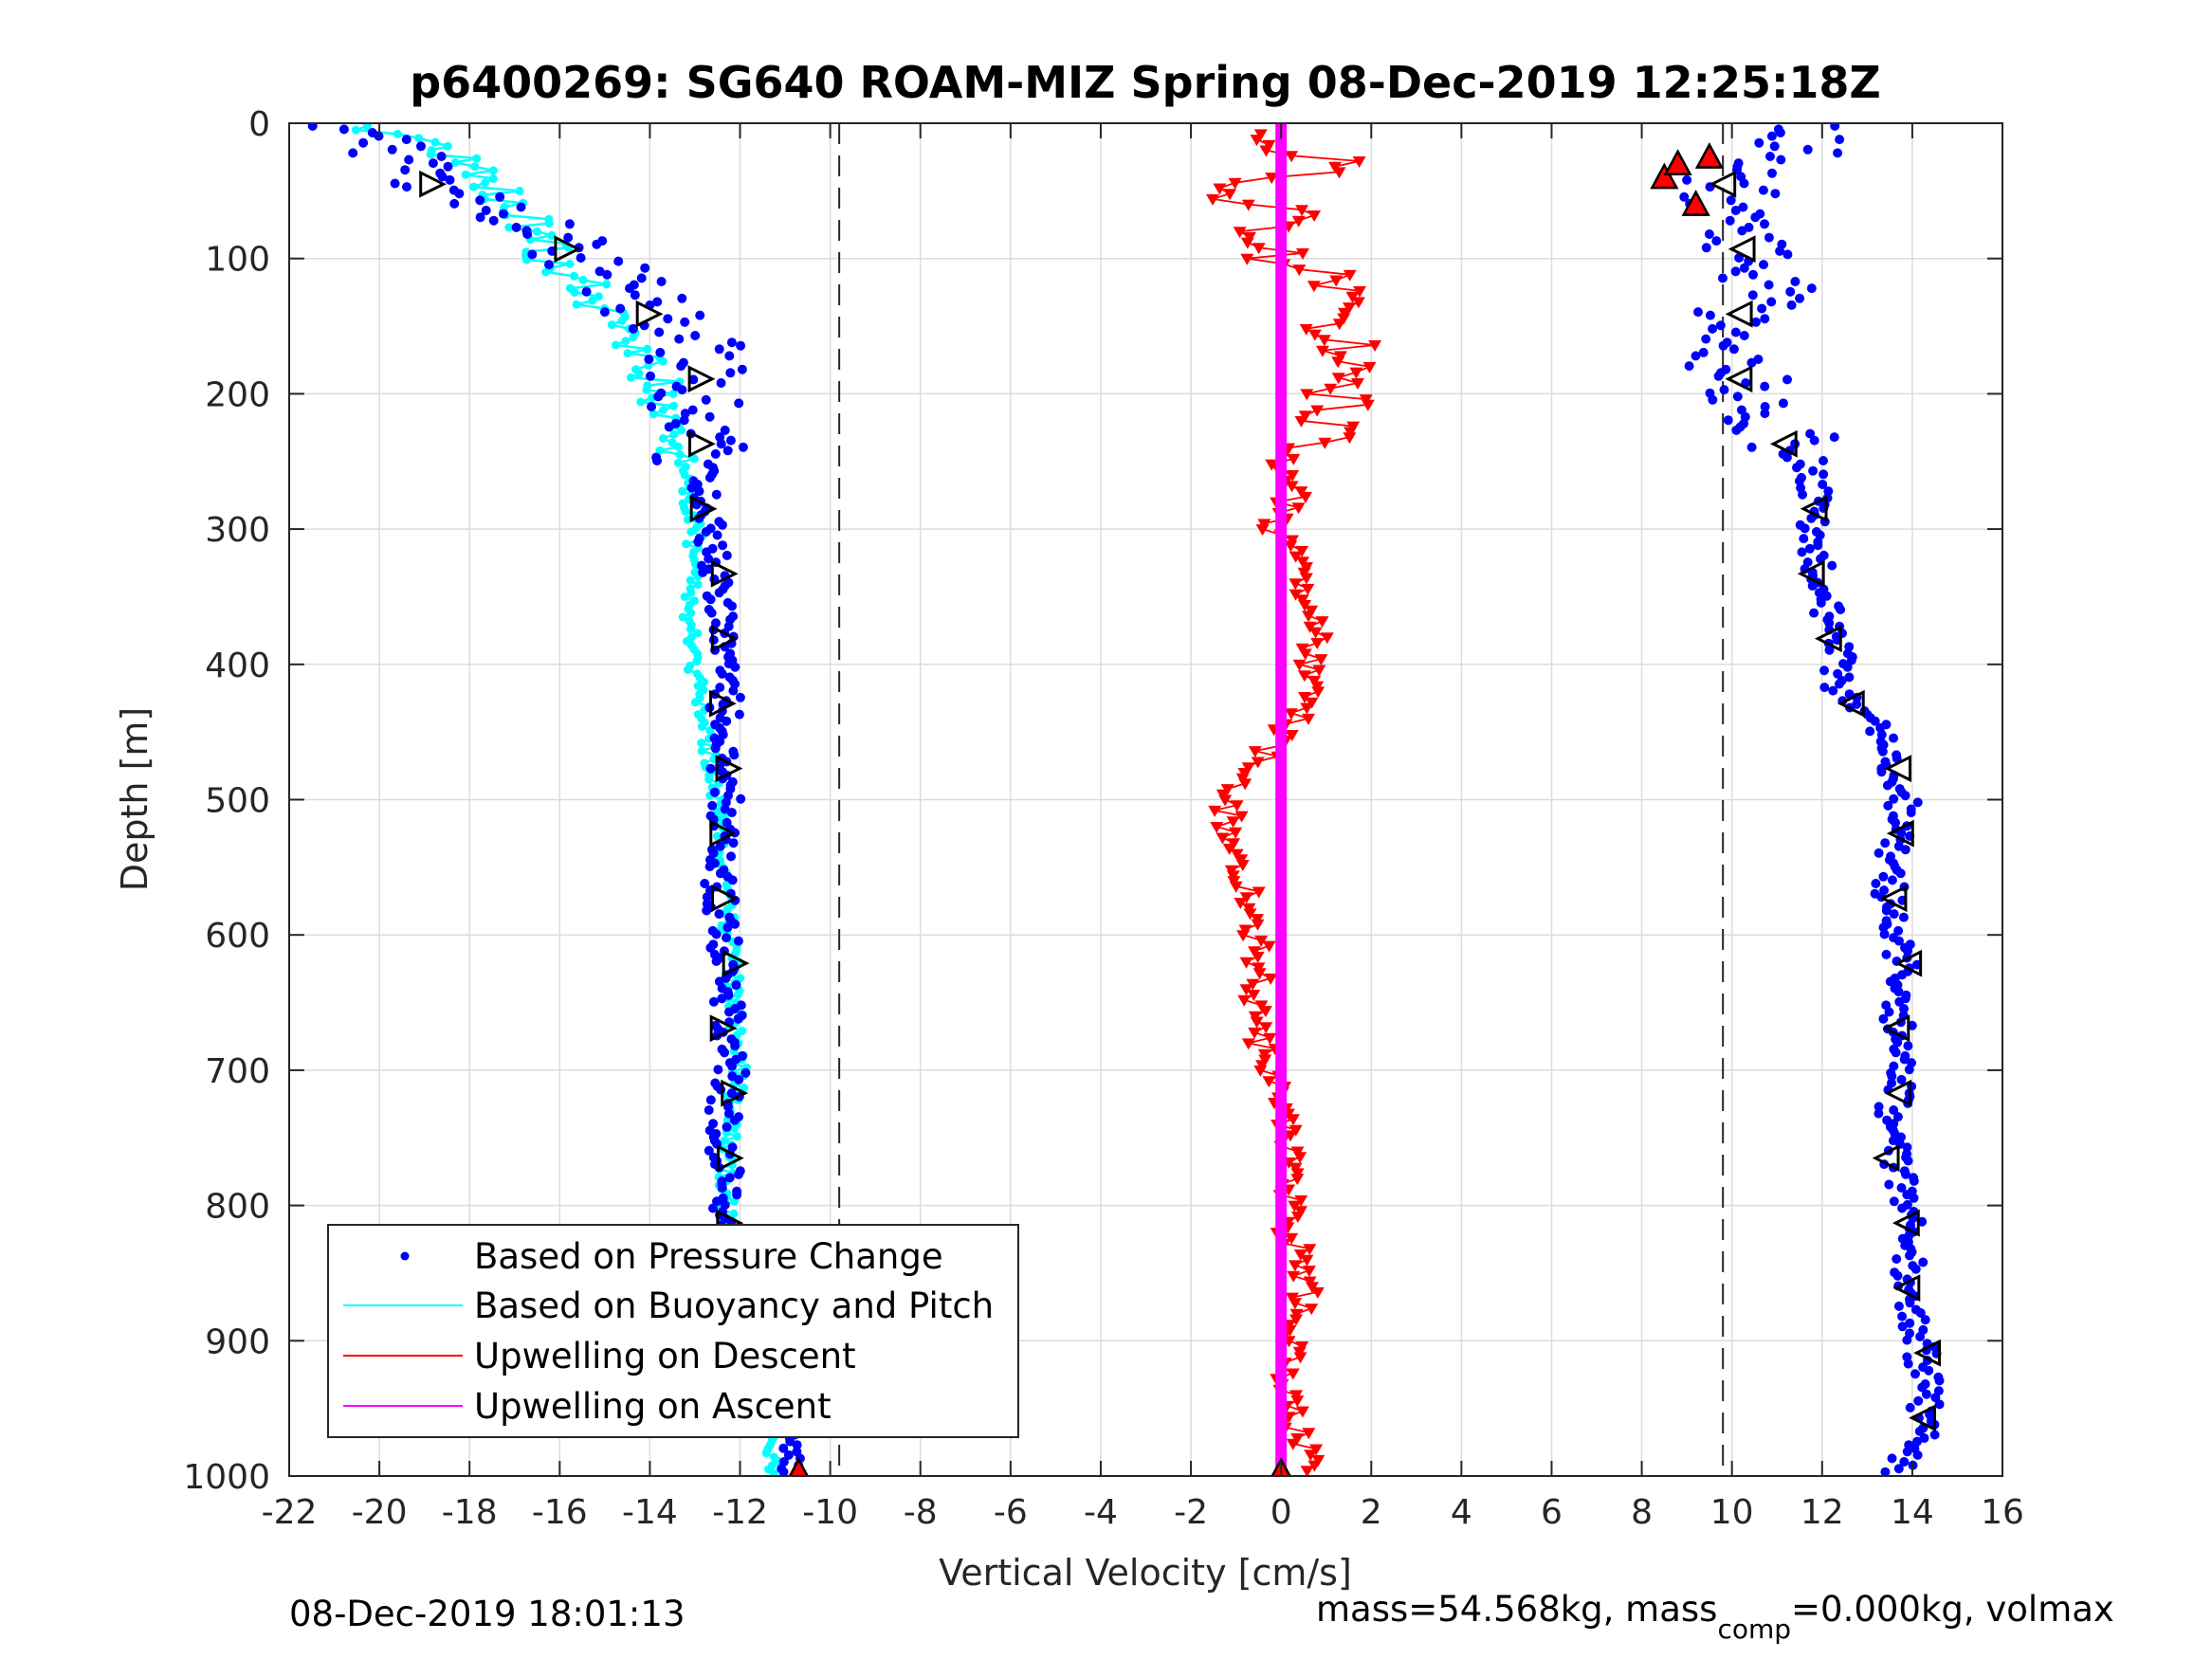 The width and height of the screenshot is (2212, 1659). What do you see at coordinates (1516, 1609) in the screenshot?
I see `footer-mass-part-a: mass=54.568kg, mass` at bounding box center [1516, 1609].